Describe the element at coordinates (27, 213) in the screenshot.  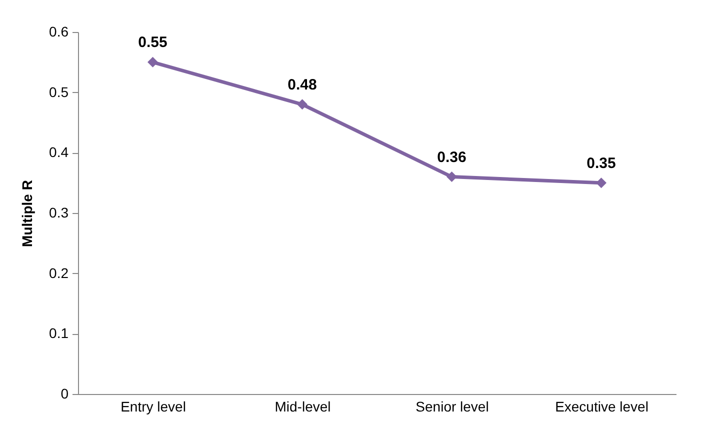
I see `y-axis-title: Multiple R` at that location.